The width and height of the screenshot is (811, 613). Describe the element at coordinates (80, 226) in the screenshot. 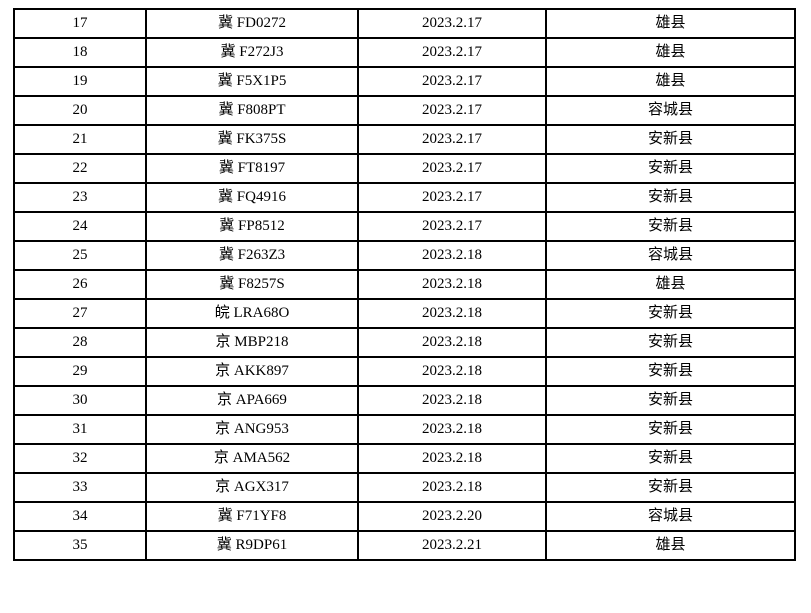

I see `row-index-cell: 24` at that location.